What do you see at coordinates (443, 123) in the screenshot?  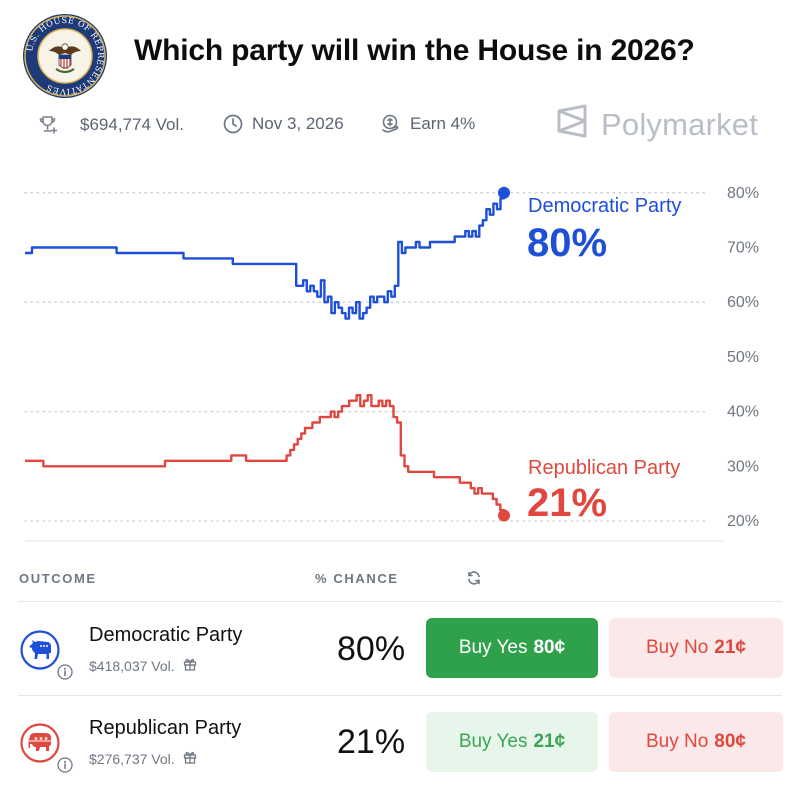 I see `earn-text: Earn 4%` at bounding box center [443, 123].